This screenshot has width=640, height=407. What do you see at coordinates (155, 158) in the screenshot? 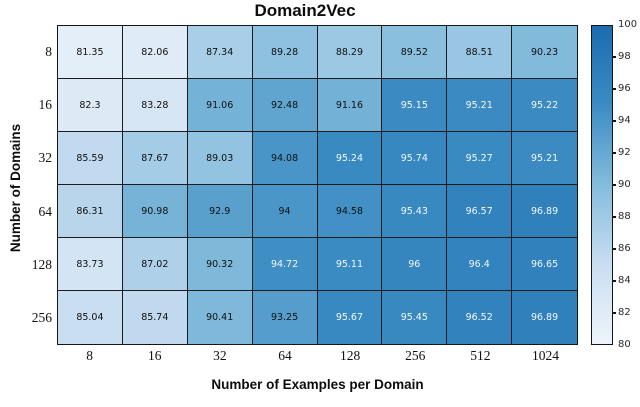
I see `heatmap-cell: 87.67` at bounding box center [155, 158].